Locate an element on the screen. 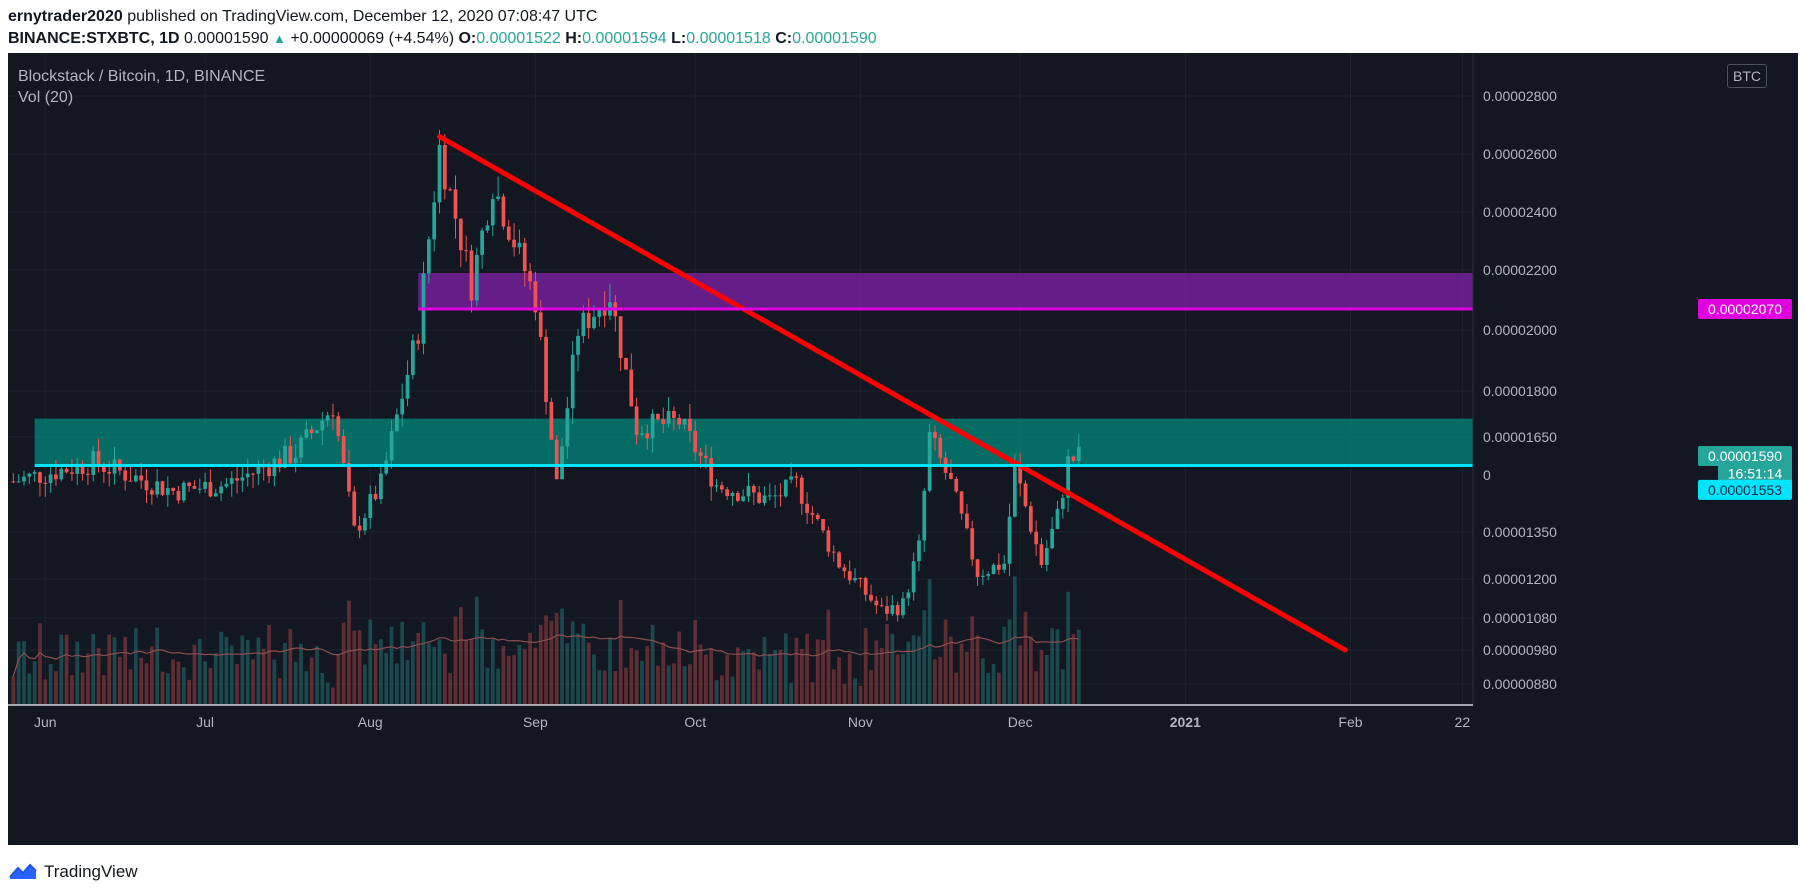 This screenshot has height=895, width=1805. up-triangle-icon: ▲ is located at coordinates (279, 38).